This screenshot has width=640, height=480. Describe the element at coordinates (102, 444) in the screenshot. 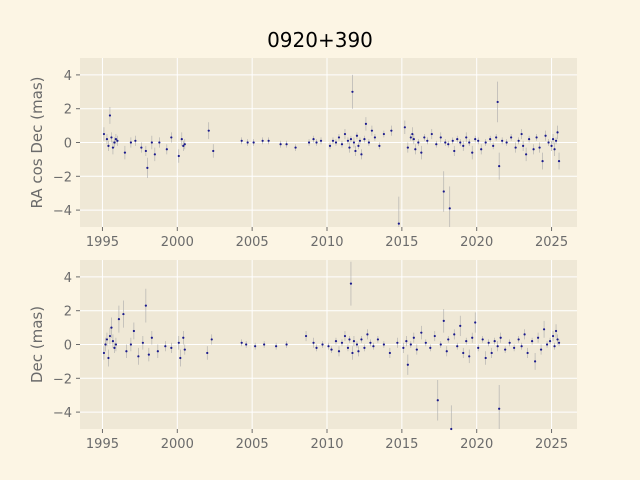

I see `x-tick-label: 1995` at that location.